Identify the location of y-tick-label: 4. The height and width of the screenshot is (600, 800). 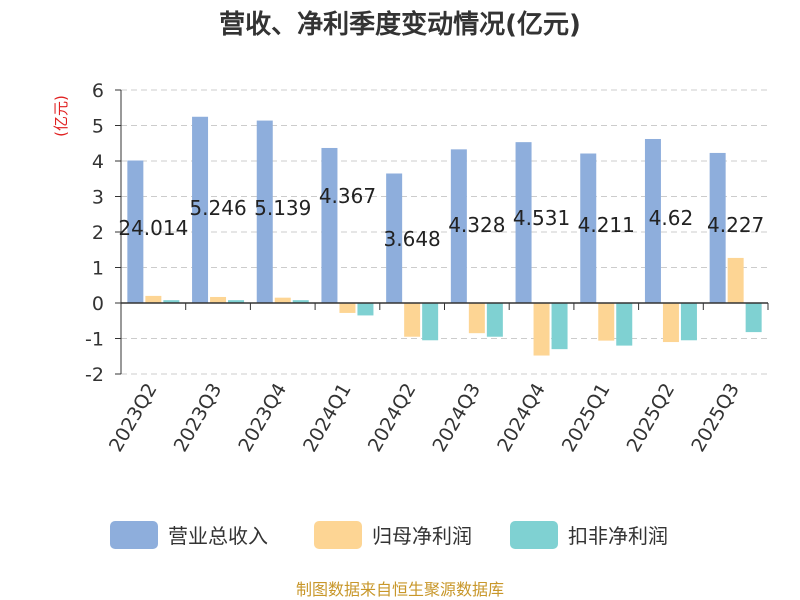
(98, 162).